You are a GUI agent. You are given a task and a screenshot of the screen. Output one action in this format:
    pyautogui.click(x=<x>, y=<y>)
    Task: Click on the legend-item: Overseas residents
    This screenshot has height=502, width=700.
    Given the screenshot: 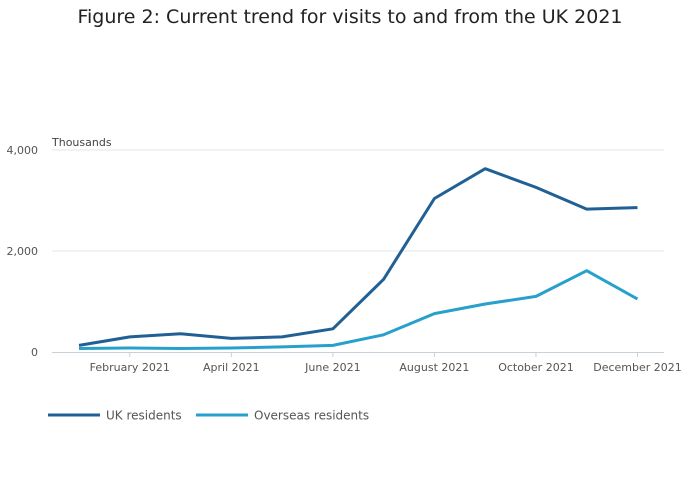 What is the action you would take?
    pyautogui.click(x=282, y=416)
    